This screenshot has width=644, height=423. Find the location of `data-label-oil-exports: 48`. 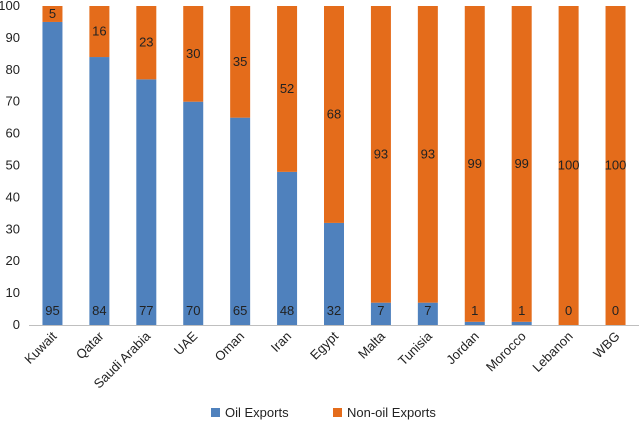

data-label-oil-exports: 48 is located at coordinates (287, 310).